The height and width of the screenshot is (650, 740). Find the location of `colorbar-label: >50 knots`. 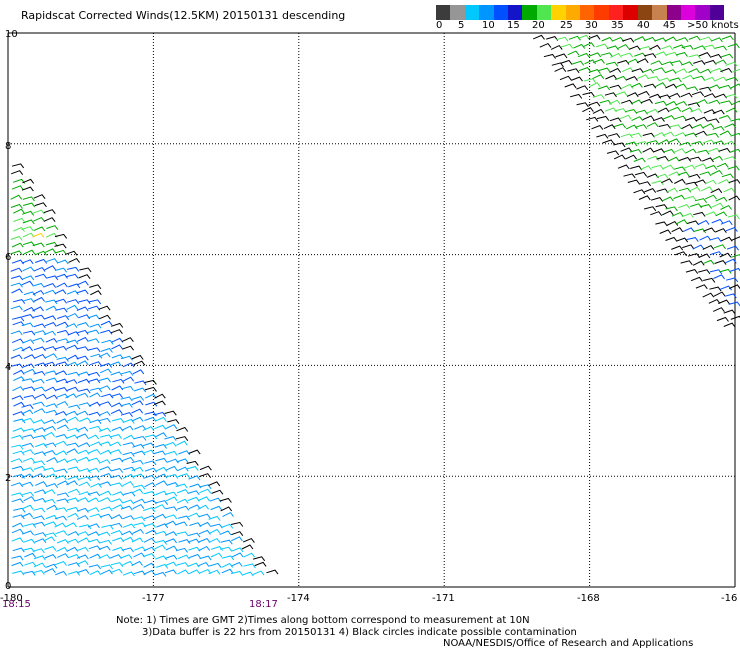

colorbar-label: >50 knots is located at coordinates (713, 25).